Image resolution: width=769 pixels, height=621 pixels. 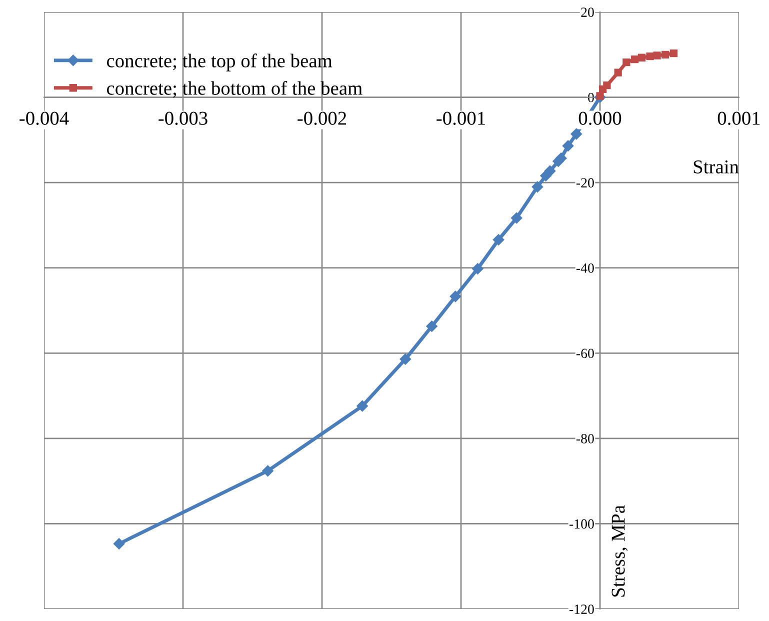 I want to click on y-axis-title: Stress, MPa, so click(x=620, y=551).